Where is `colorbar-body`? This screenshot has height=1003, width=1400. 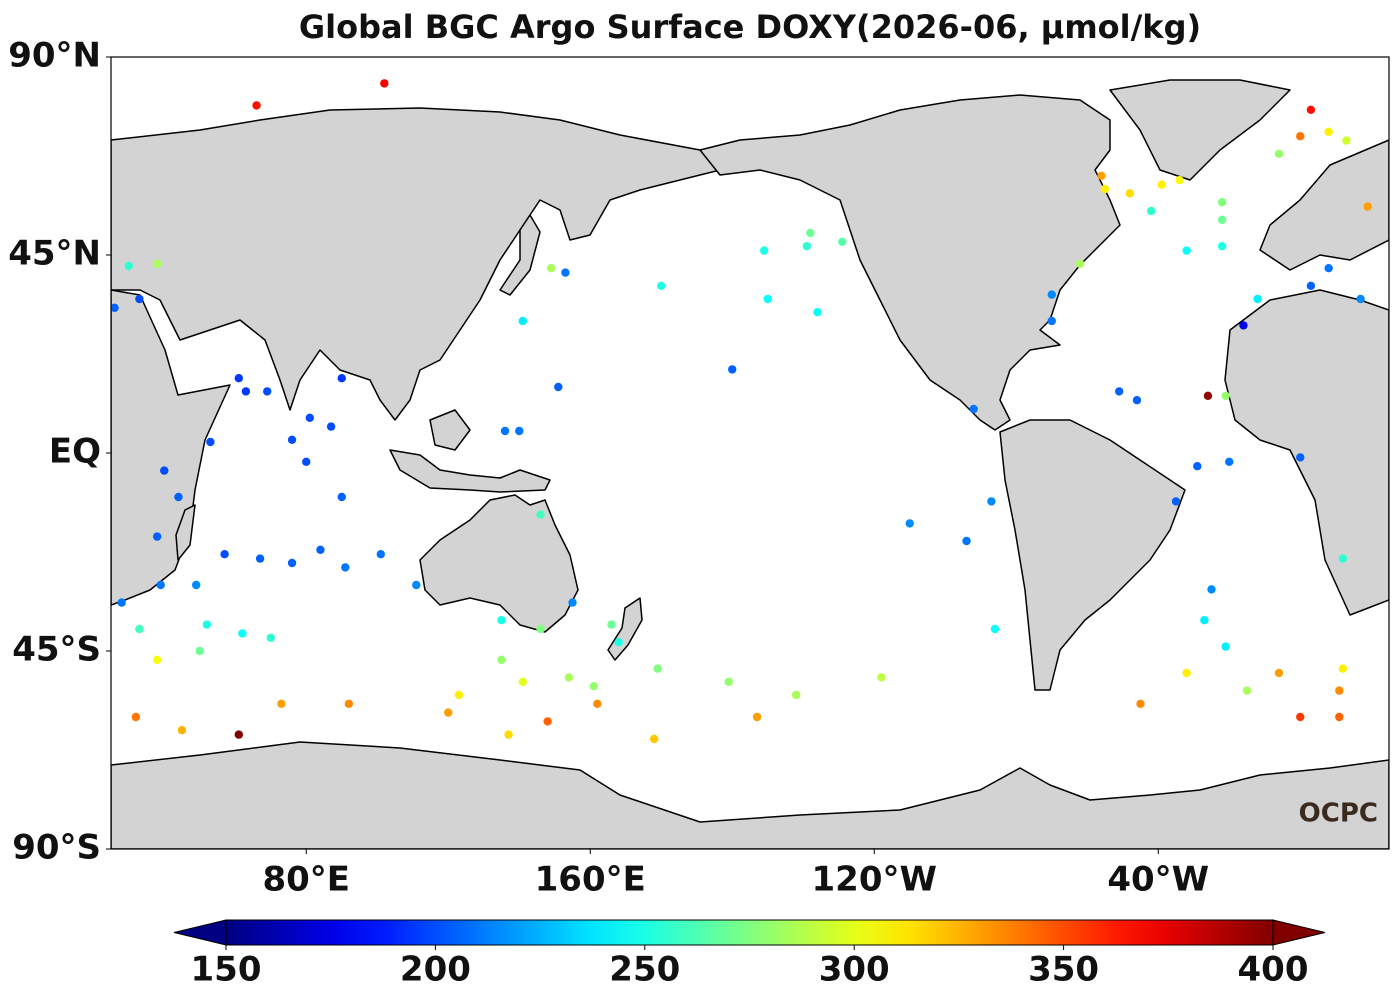 colorbar-body is located at coordinates (749, 932).